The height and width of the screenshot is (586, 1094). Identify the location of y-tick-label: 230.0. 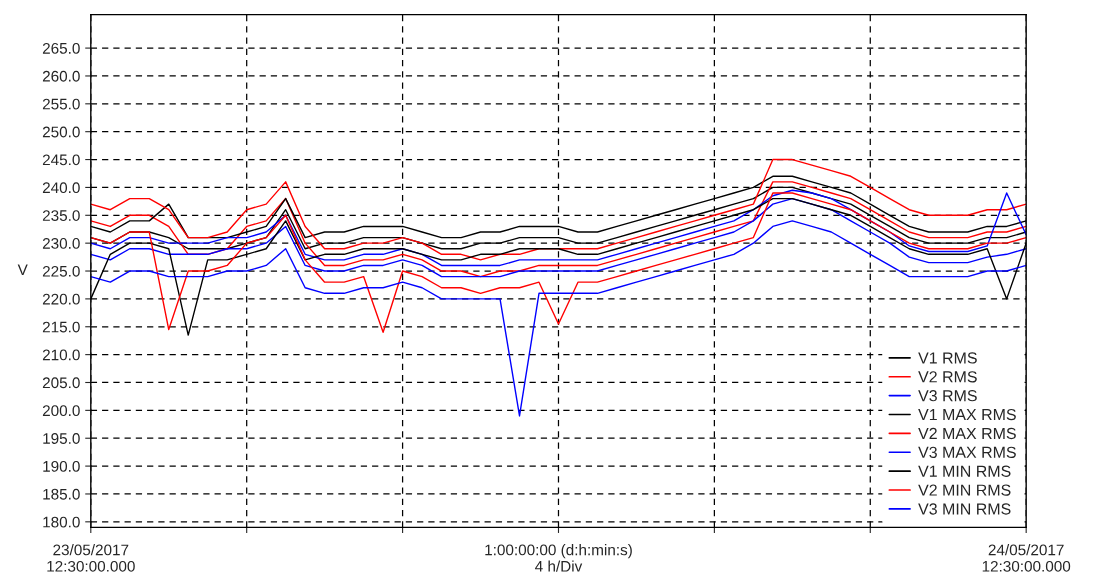
(61, 243).